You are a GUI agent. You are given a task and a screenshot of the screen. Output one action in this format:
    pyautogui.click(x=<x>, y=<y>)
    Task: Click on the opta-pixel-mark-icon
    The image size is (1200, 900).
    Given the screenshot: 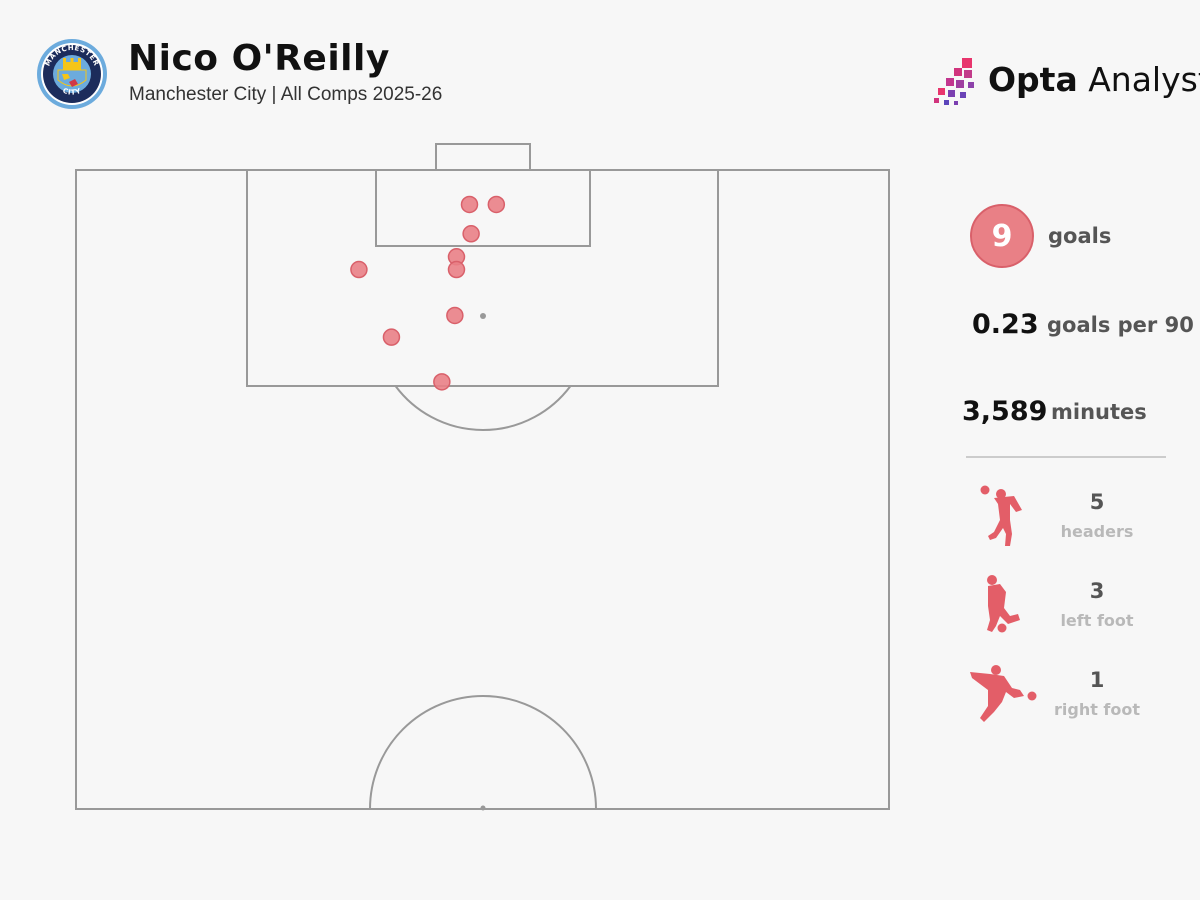 What is the action you would take?
    pyautogui.click(x=954, y=81)
    